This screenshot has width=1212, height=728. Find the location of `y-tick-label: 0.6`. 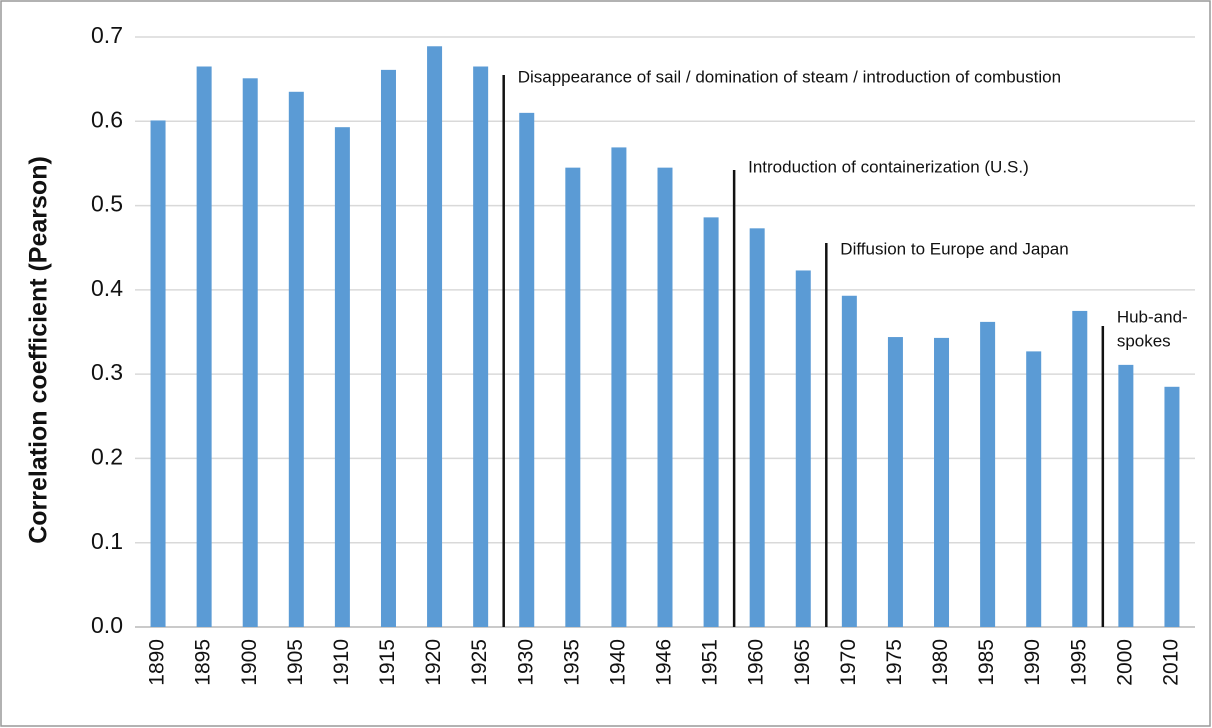

y-tick-label: 0.6 is located at coordinates (107, 119).